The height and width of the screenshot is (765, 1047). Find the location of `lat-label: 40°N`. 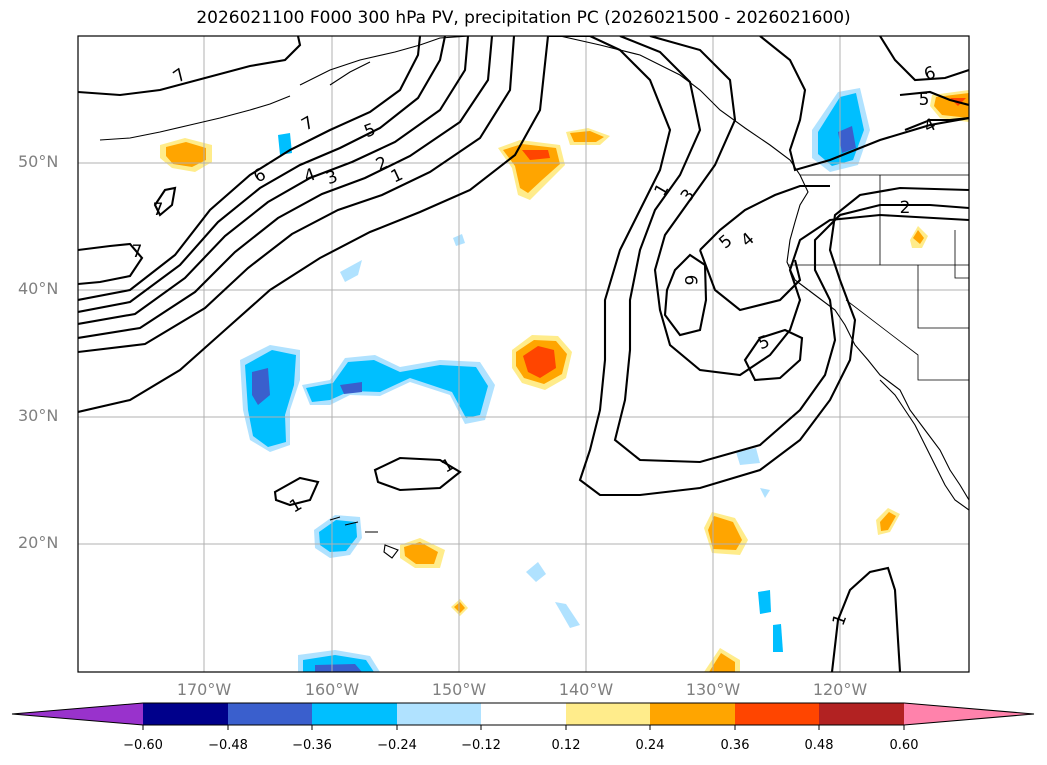

lat-label: 40°N is located at coordinates (38, 288).